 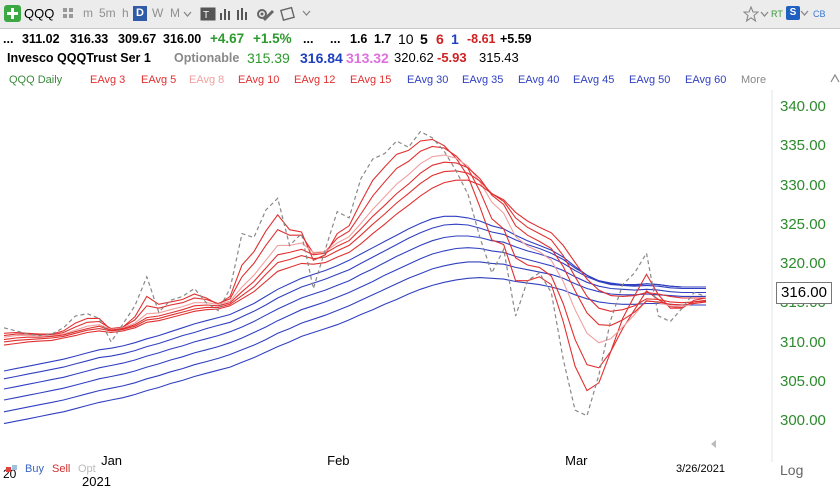 I want to click on quote-v2: 1.7, so click(x=383, y=39).